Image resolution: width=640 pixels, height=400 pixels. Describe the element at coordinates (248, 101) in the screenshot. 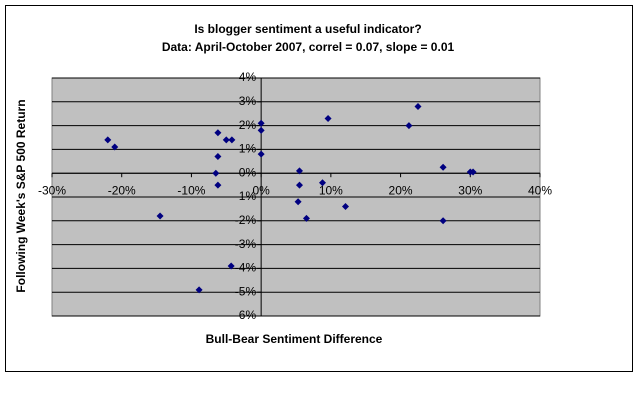

I see `y-tick-label: 3%` at that location.